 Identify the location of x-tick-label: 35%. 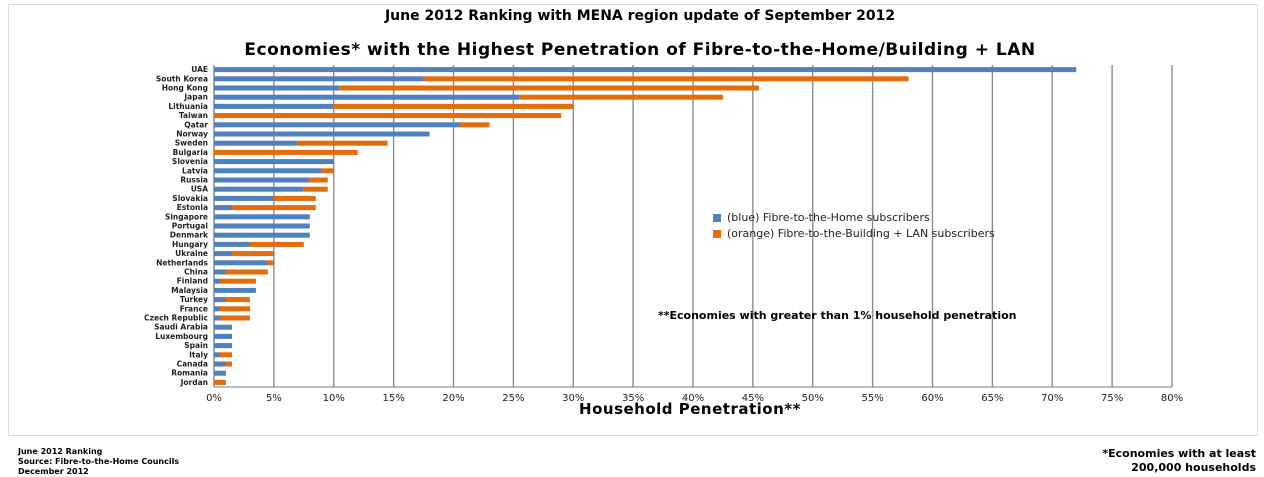
(633, 398).